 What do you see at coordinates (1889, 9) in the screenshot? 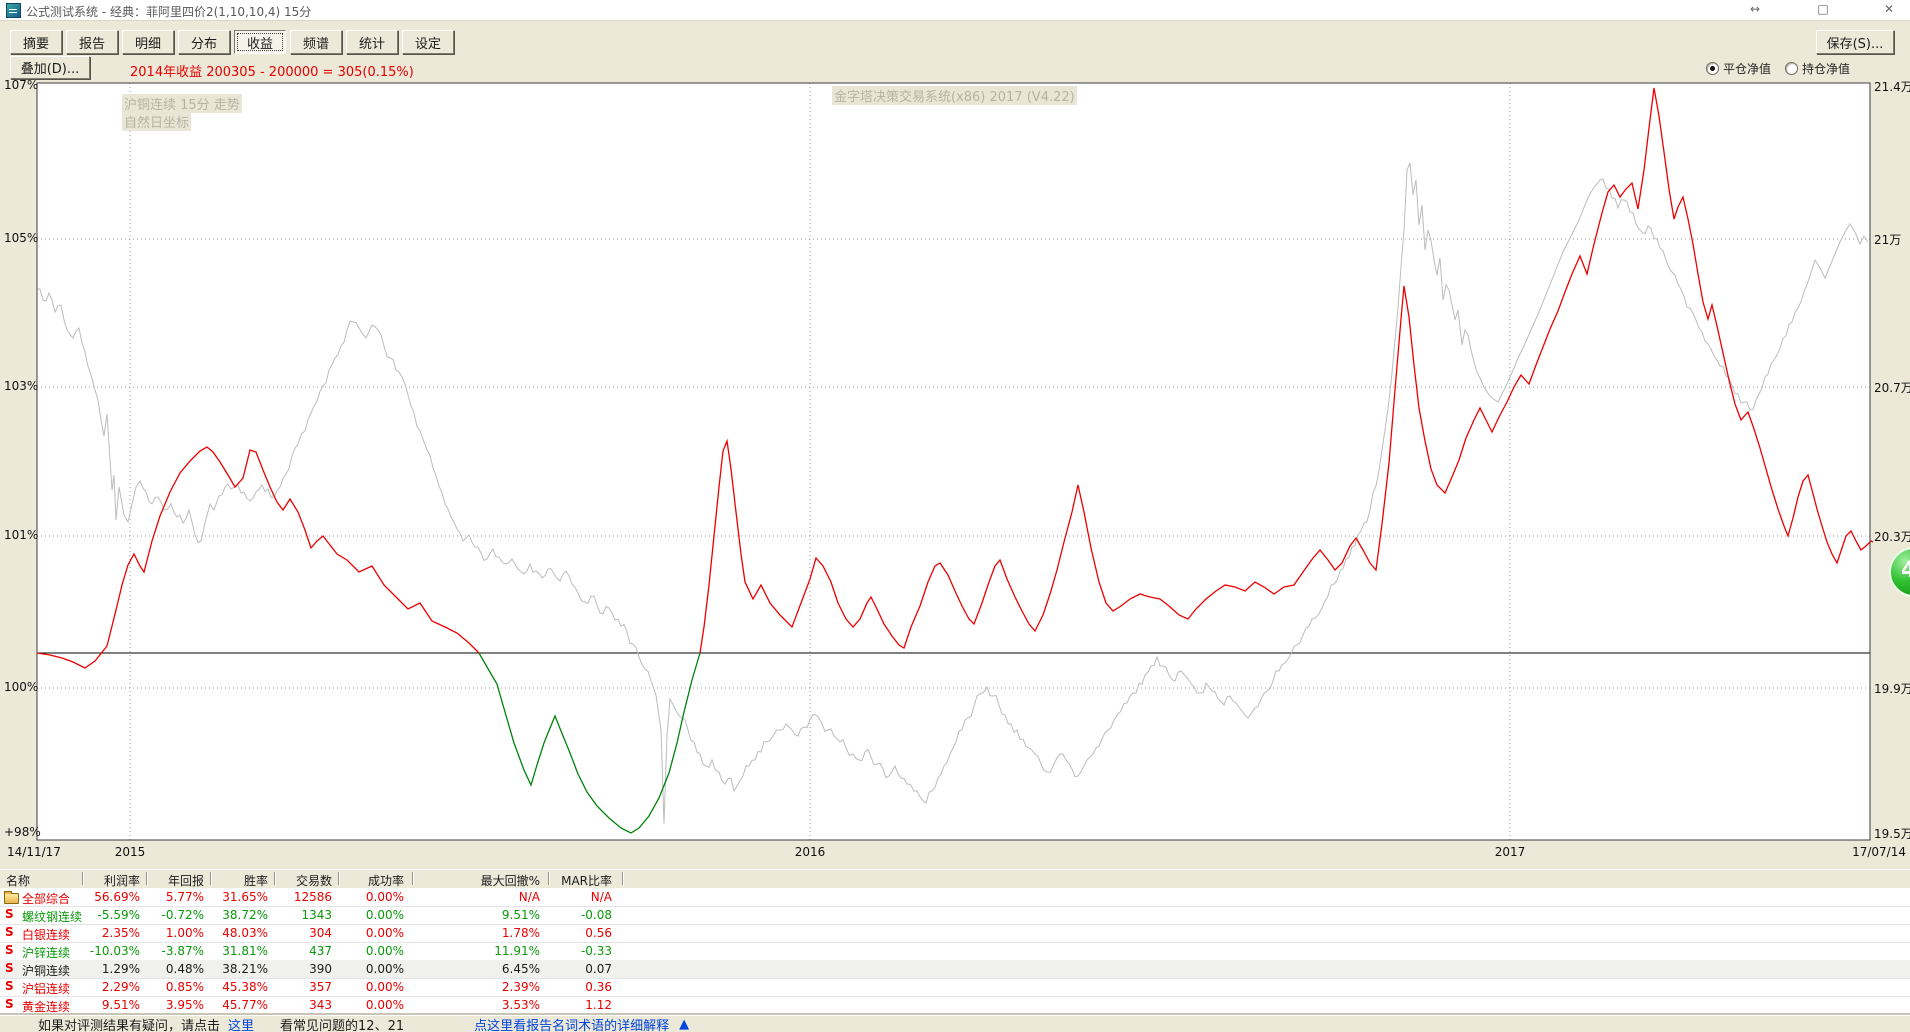
I see `close-icon: ✕` at bounding box center [1889, 9].